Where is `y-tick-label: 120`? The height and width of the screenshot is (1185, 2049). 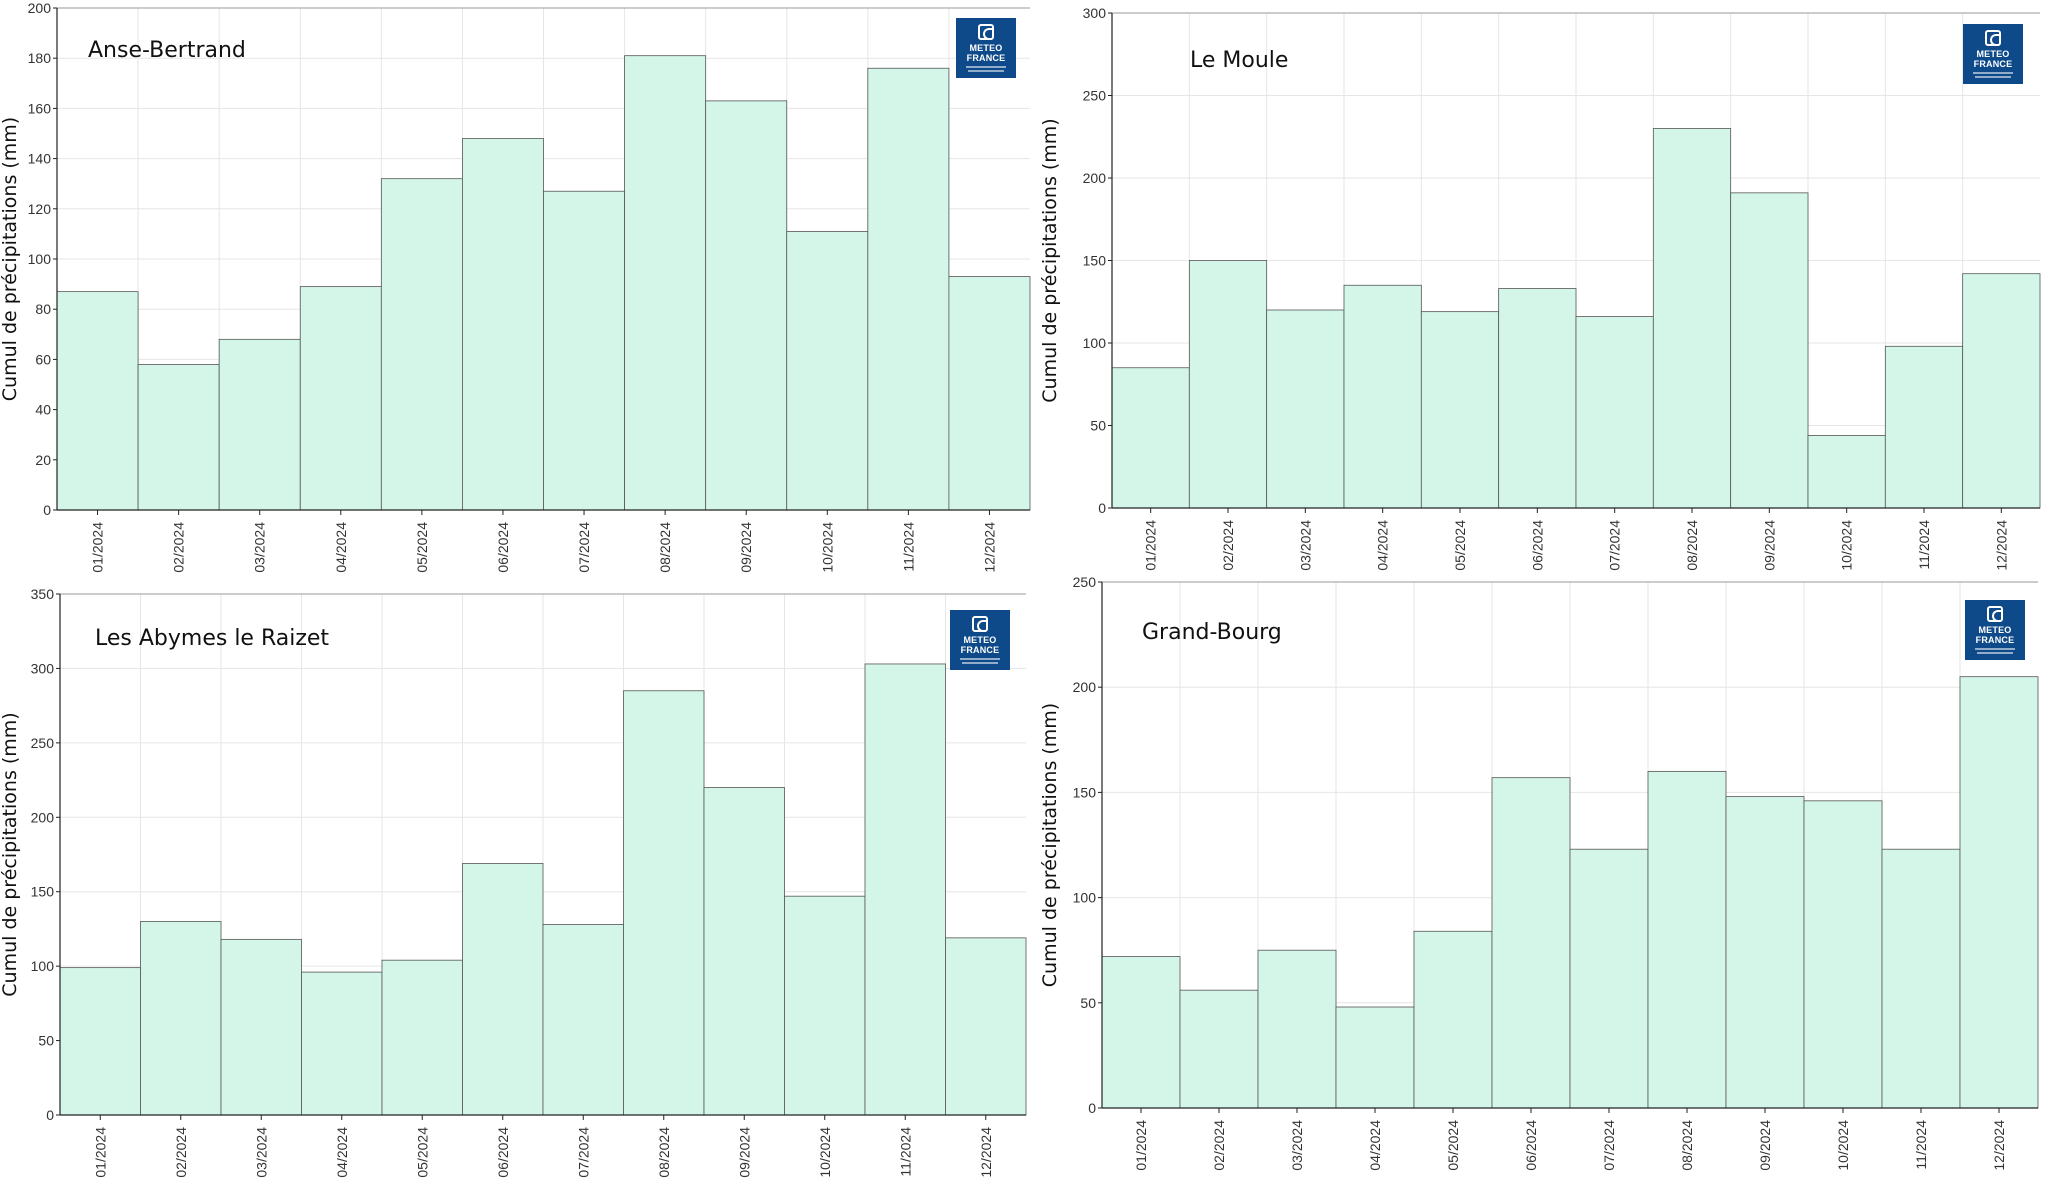
y-tick-label: 120 is located at coordinates (40, 209).